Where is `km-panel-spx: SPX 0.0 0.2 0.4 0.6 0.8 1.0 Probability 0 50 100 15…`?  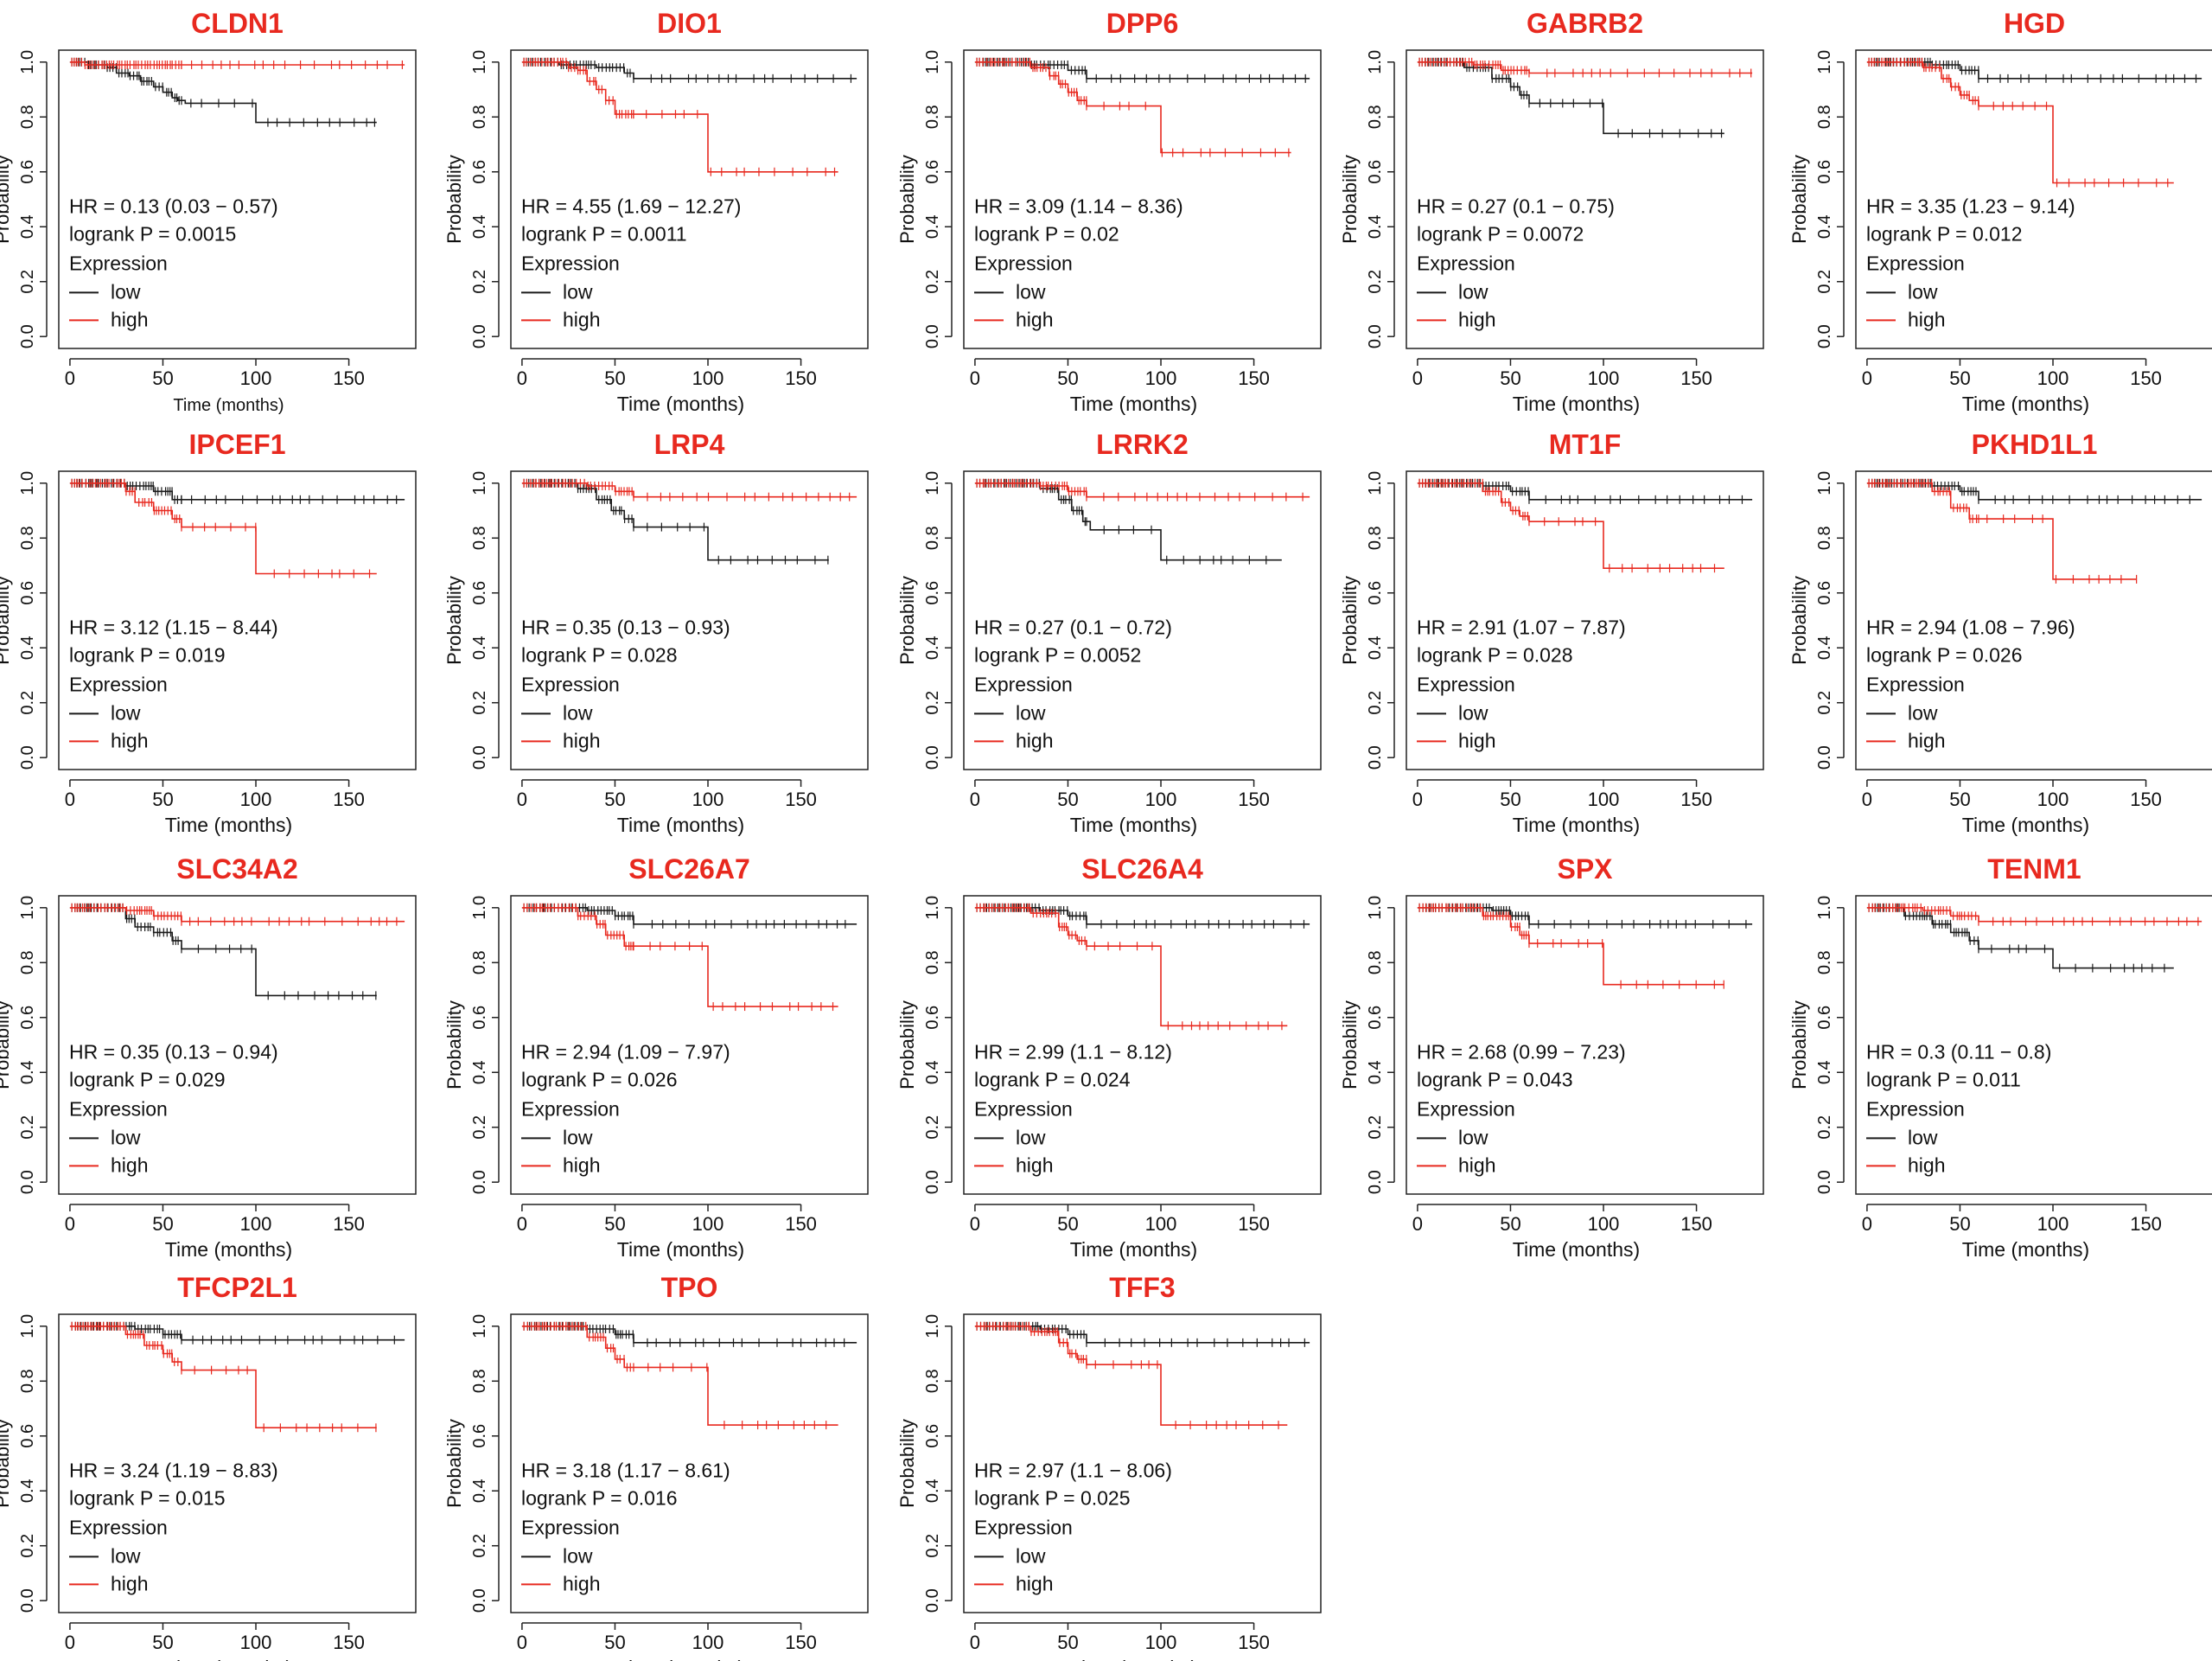 km-panel-spx: SPX 0.0 0.2 0.4 0.6 0.8 1.0 Probability 0 50 100 15… is located at coordinates (1551, 1057).